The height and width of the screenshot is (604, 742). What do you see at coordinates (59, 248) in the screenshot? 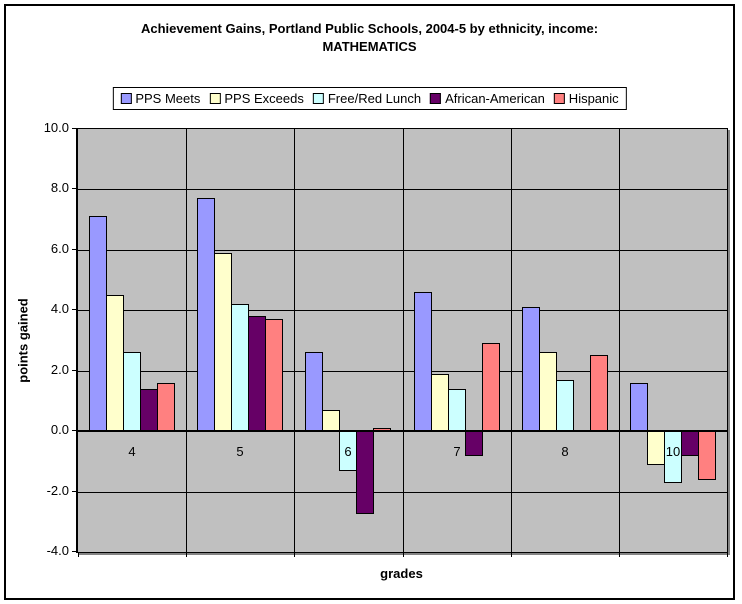
I see `y-tick-label: 6.0` at bounding box center [59, 248].